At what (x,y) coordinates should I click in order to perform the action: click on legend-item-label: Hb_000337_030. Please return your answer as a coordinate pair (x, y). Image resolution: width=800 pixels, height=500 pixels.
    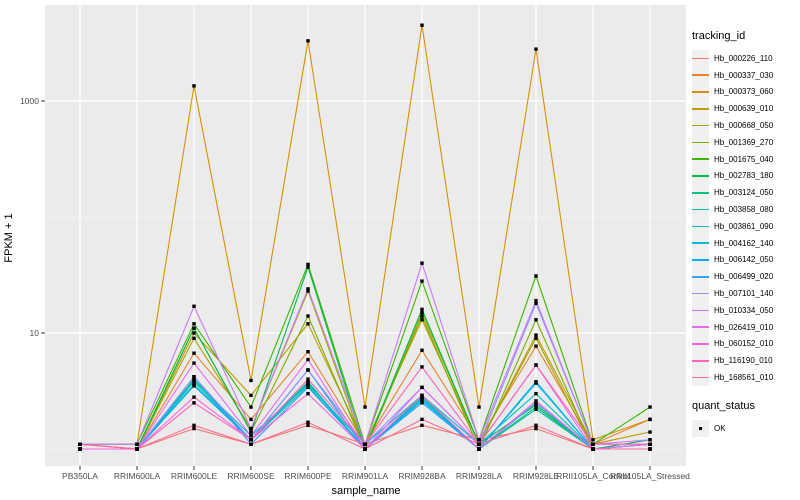
    Looking at the image, I should click on (744, 75).